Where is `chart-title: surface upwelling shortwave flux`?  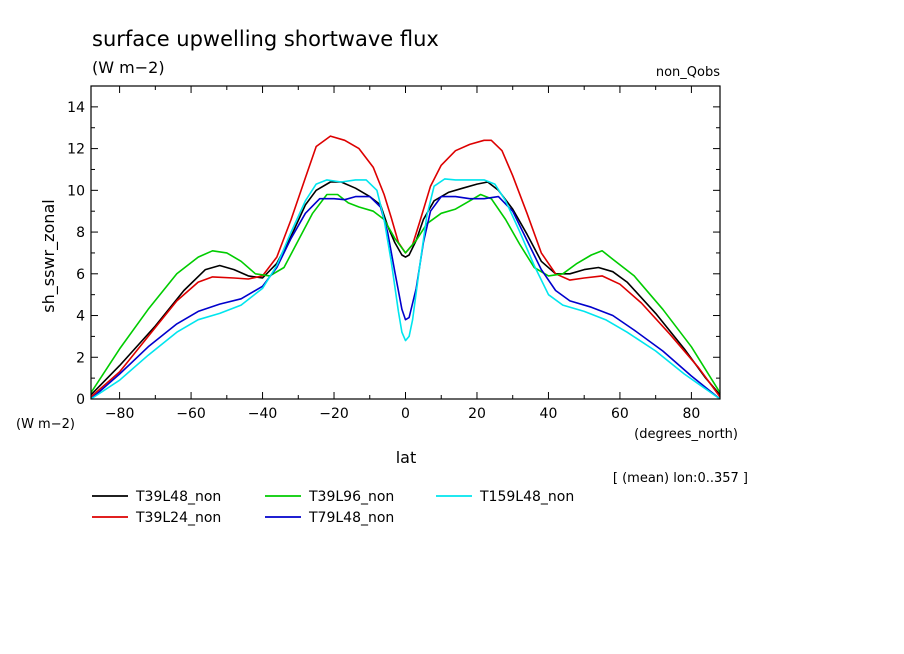 chart-title: surface upwelling shortwave flux is located at coordinates (265, 39).